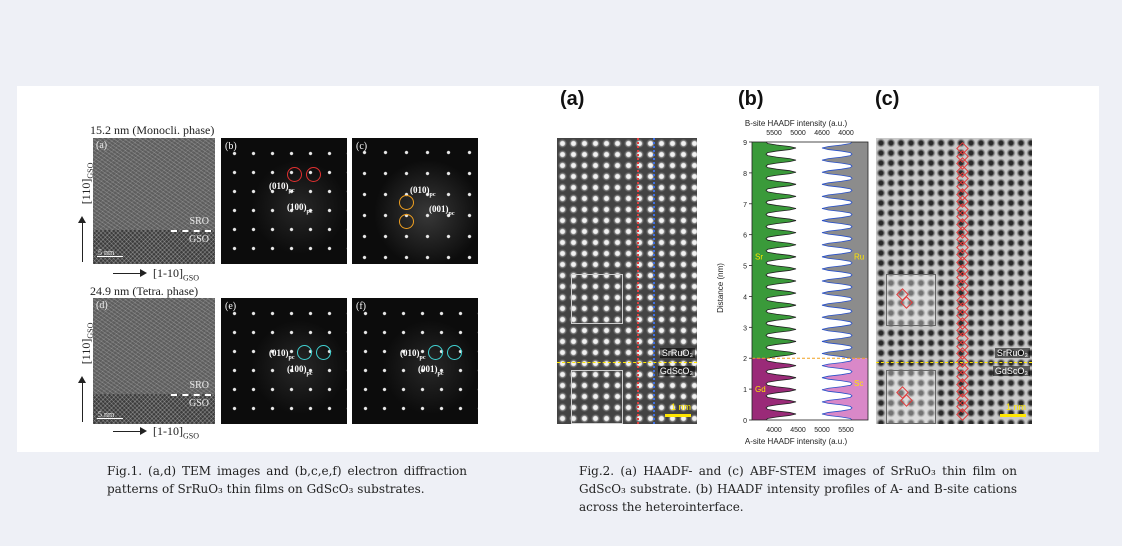 This screenshot has width=1122, height=546. Describe the element at coordinates (962, 414) in the screenshot. I see `atom-marker` at that location.